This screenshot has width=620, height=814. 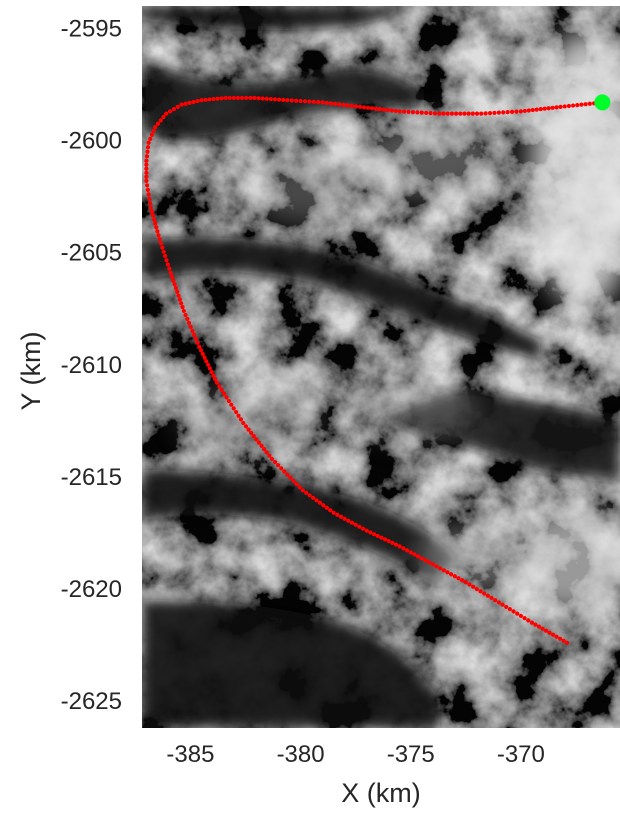 I want to click on y-tick-label: -2605, so click(x=91, y=253).